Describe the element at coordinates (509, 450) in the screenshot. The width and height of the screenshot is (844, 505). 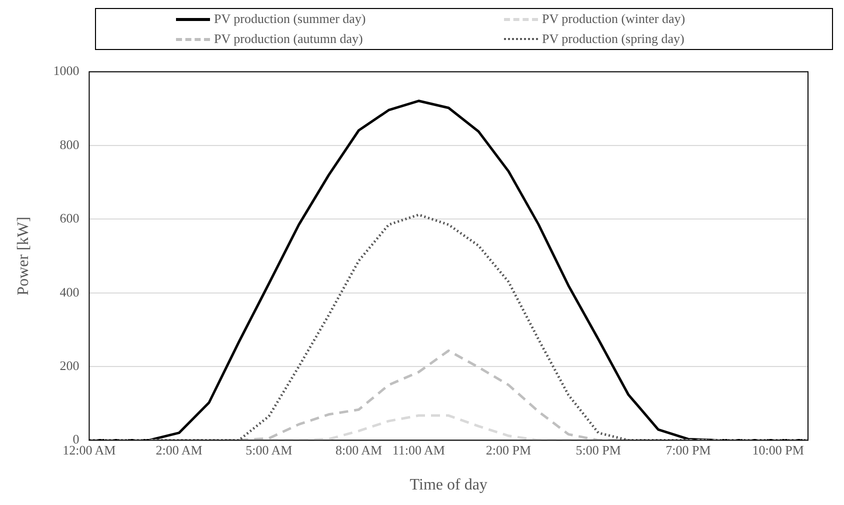
I see `x-tick-label: 2:00 PM` at that location.